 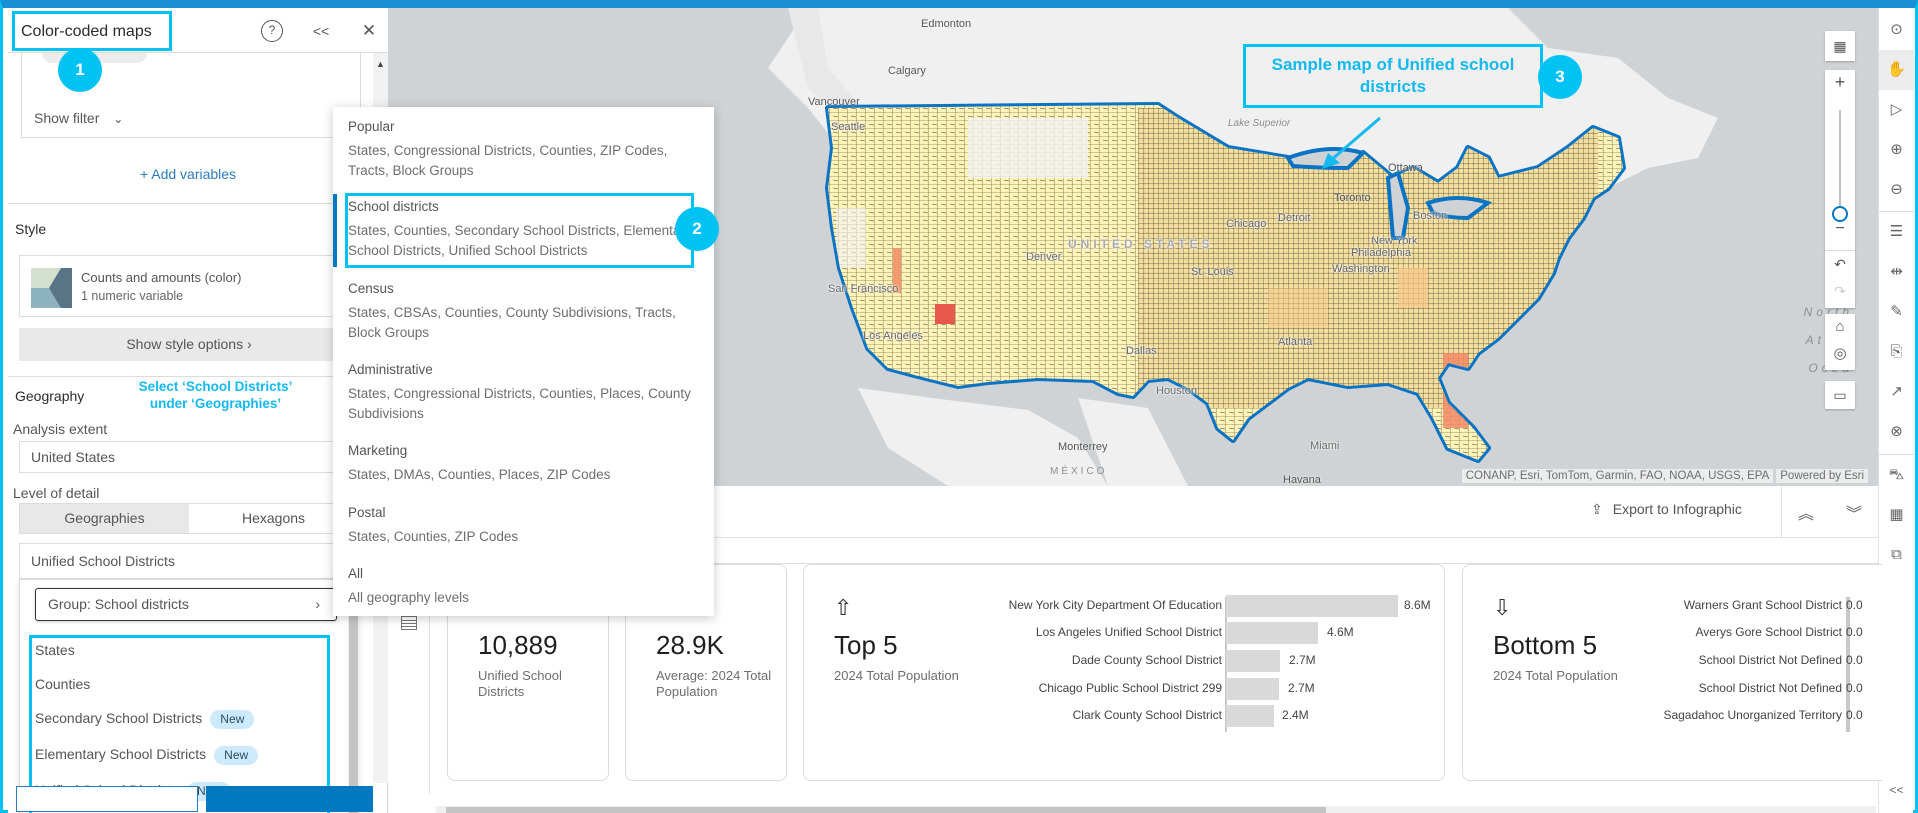 I want to click on analysis-extent-field: United States, so click(x=189, y=457).